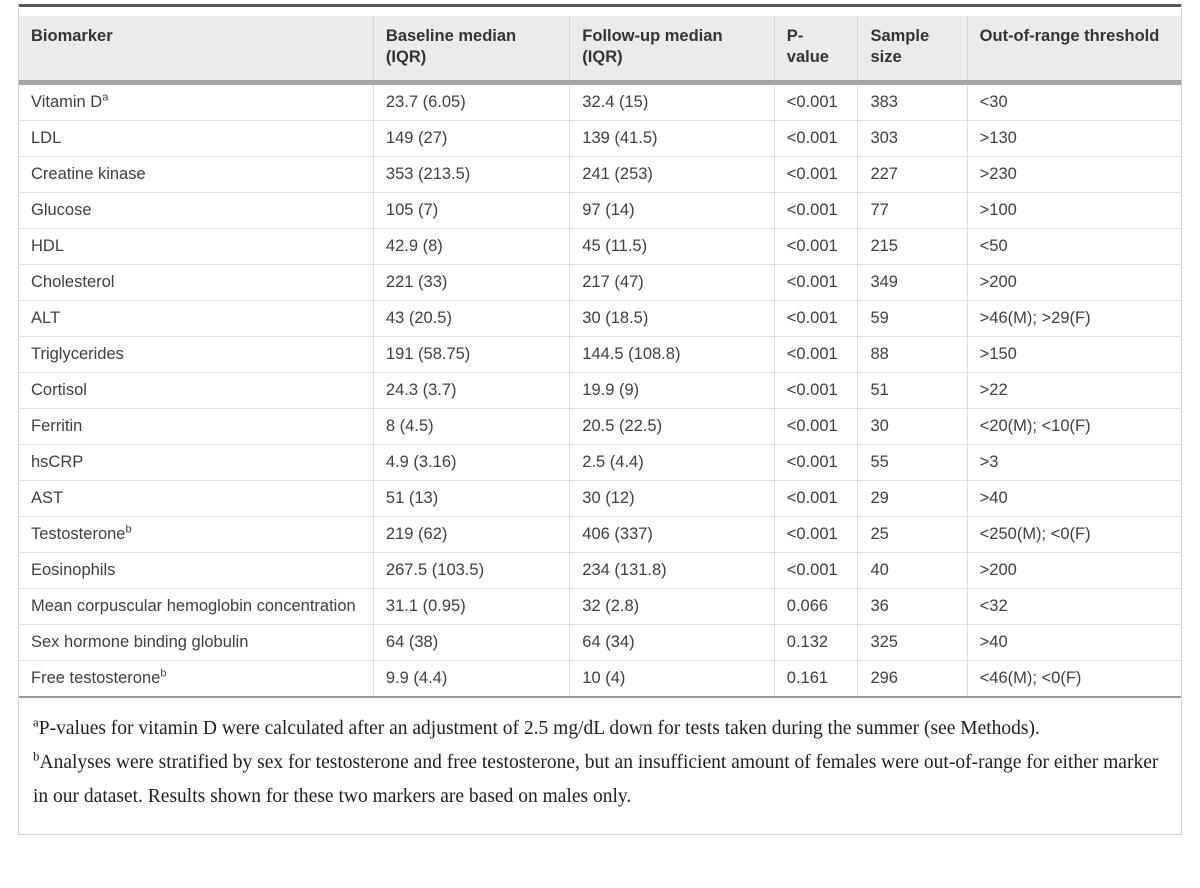  What do you see at coordinates (912, 426) in the screenshot?
I see `sample-size-cell: 30` at bounding box center [912, 426].